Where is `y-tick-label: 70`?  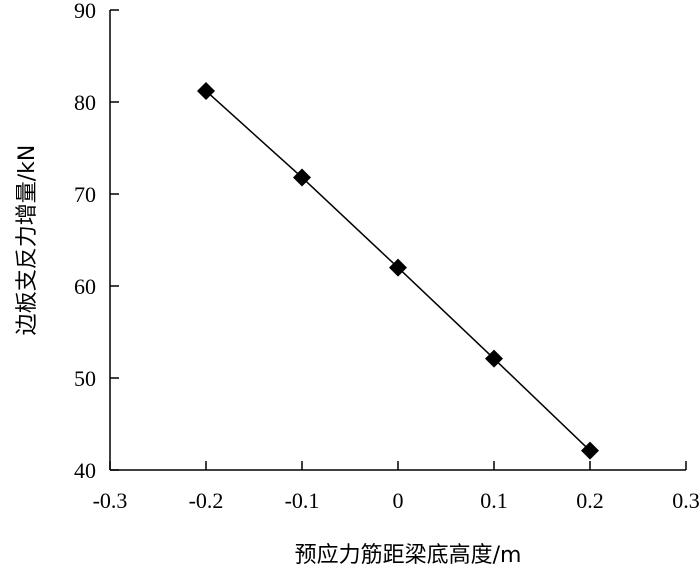 y-tick-label: 70 is located at coordinates (85, 194).